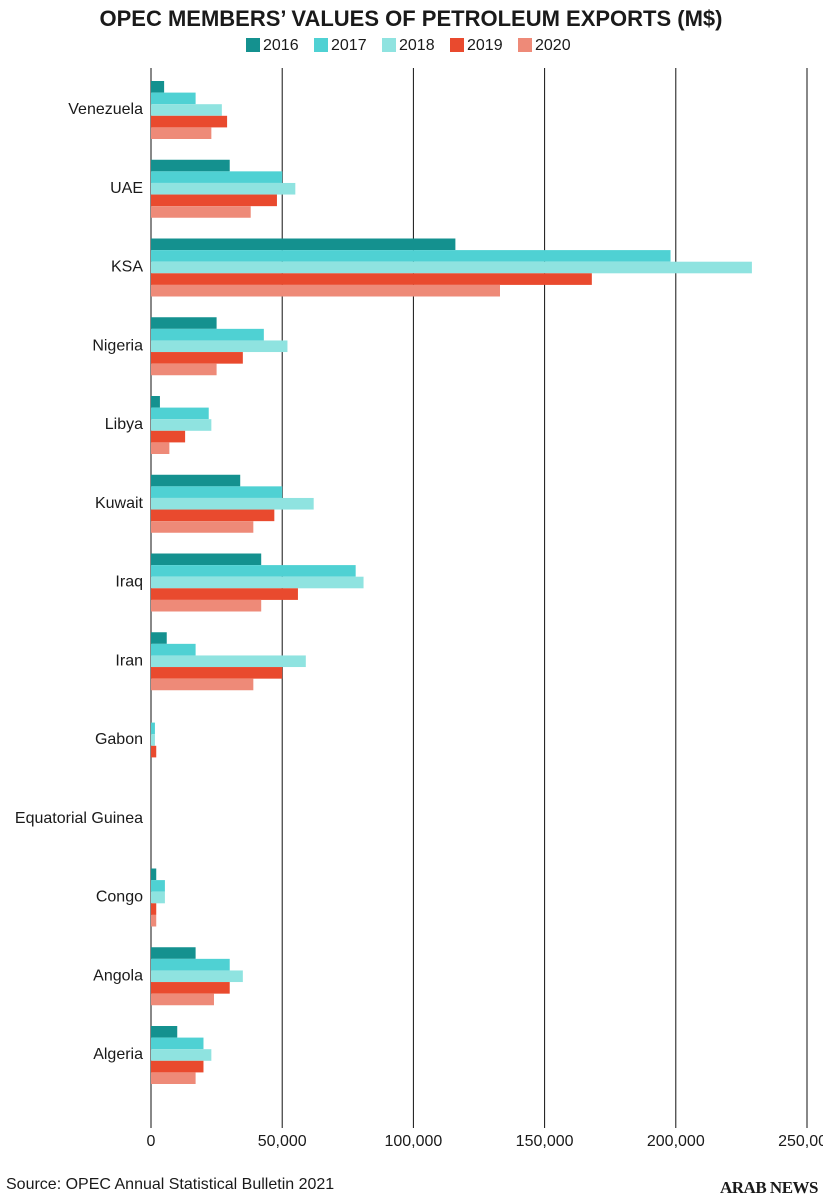  Describe the element at coordinates (545, 1141) in the screenshot. I see `x-tick-label: 150,000` at that location.